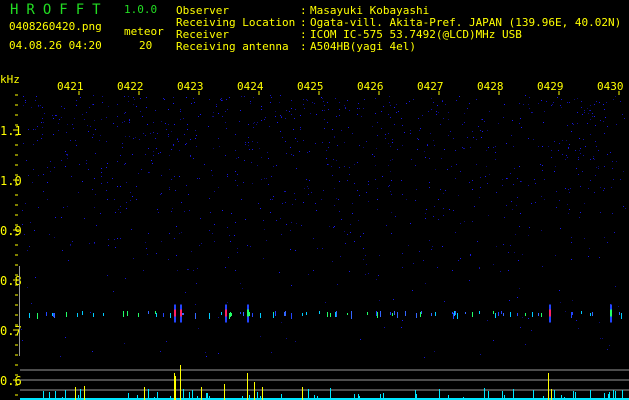  Describe the element at coordinates (144, 31) in the screenshot. I see `meteor-label: meteor` at that location.